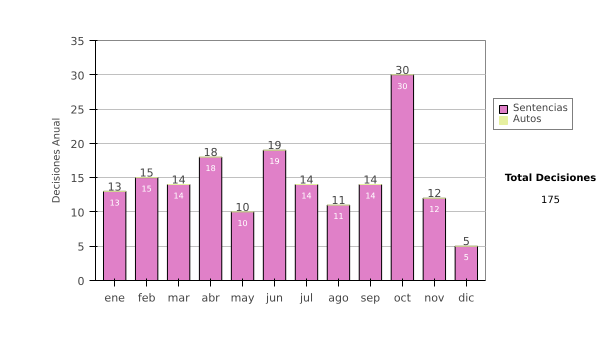  I want to click on x-tick-label: sep, so click(370, 298).